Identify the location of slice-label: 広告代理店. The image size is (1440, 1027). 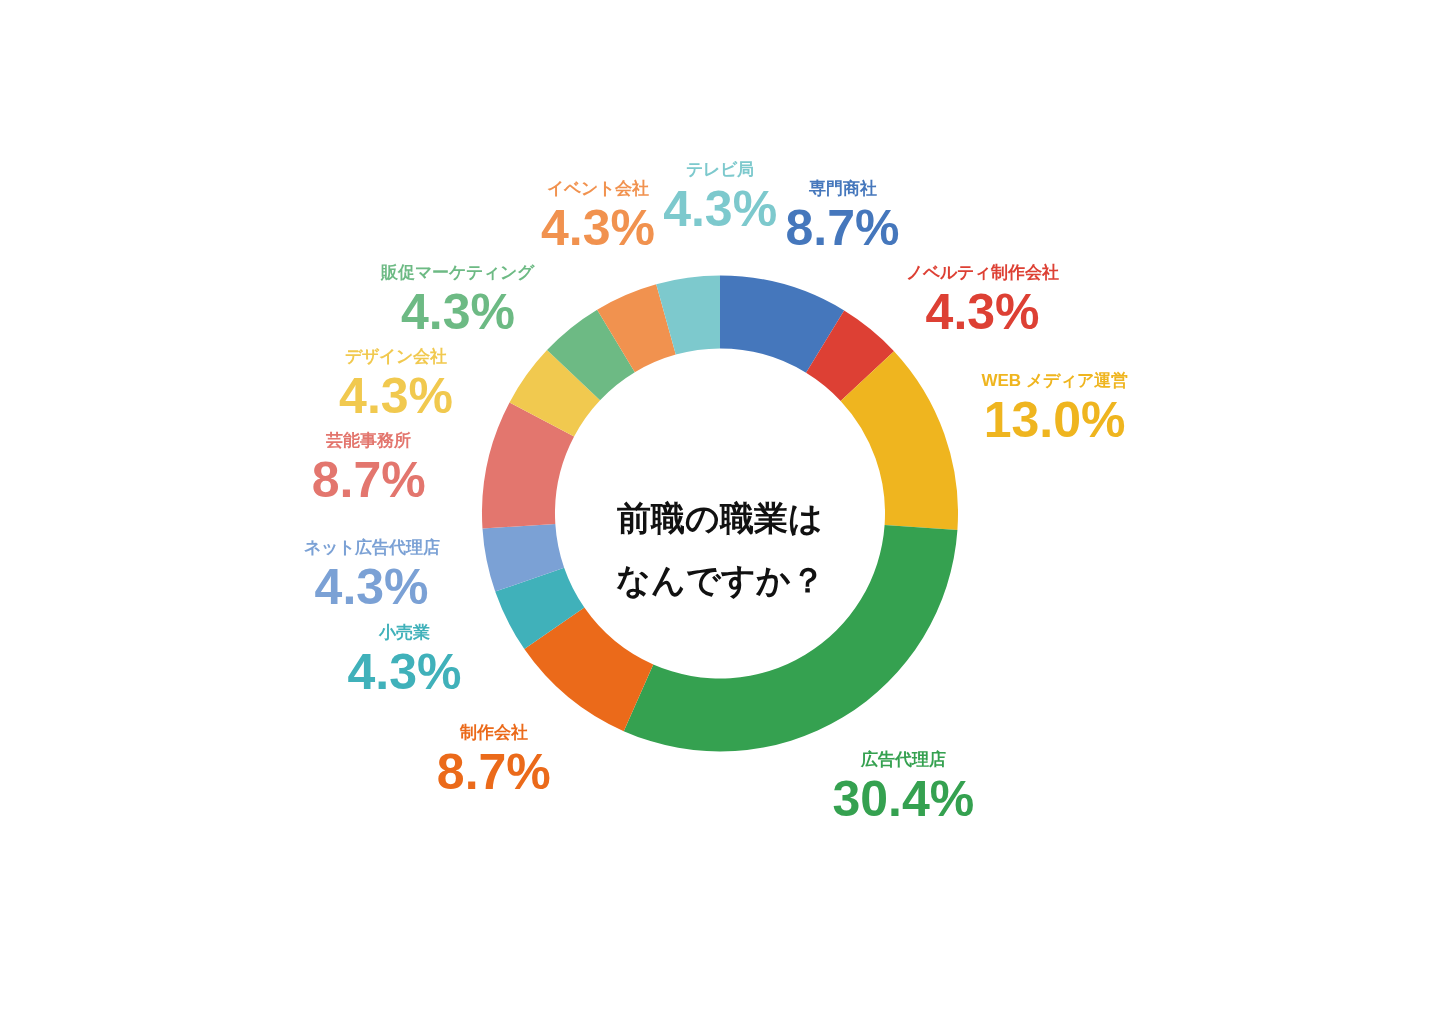
(902, 759).